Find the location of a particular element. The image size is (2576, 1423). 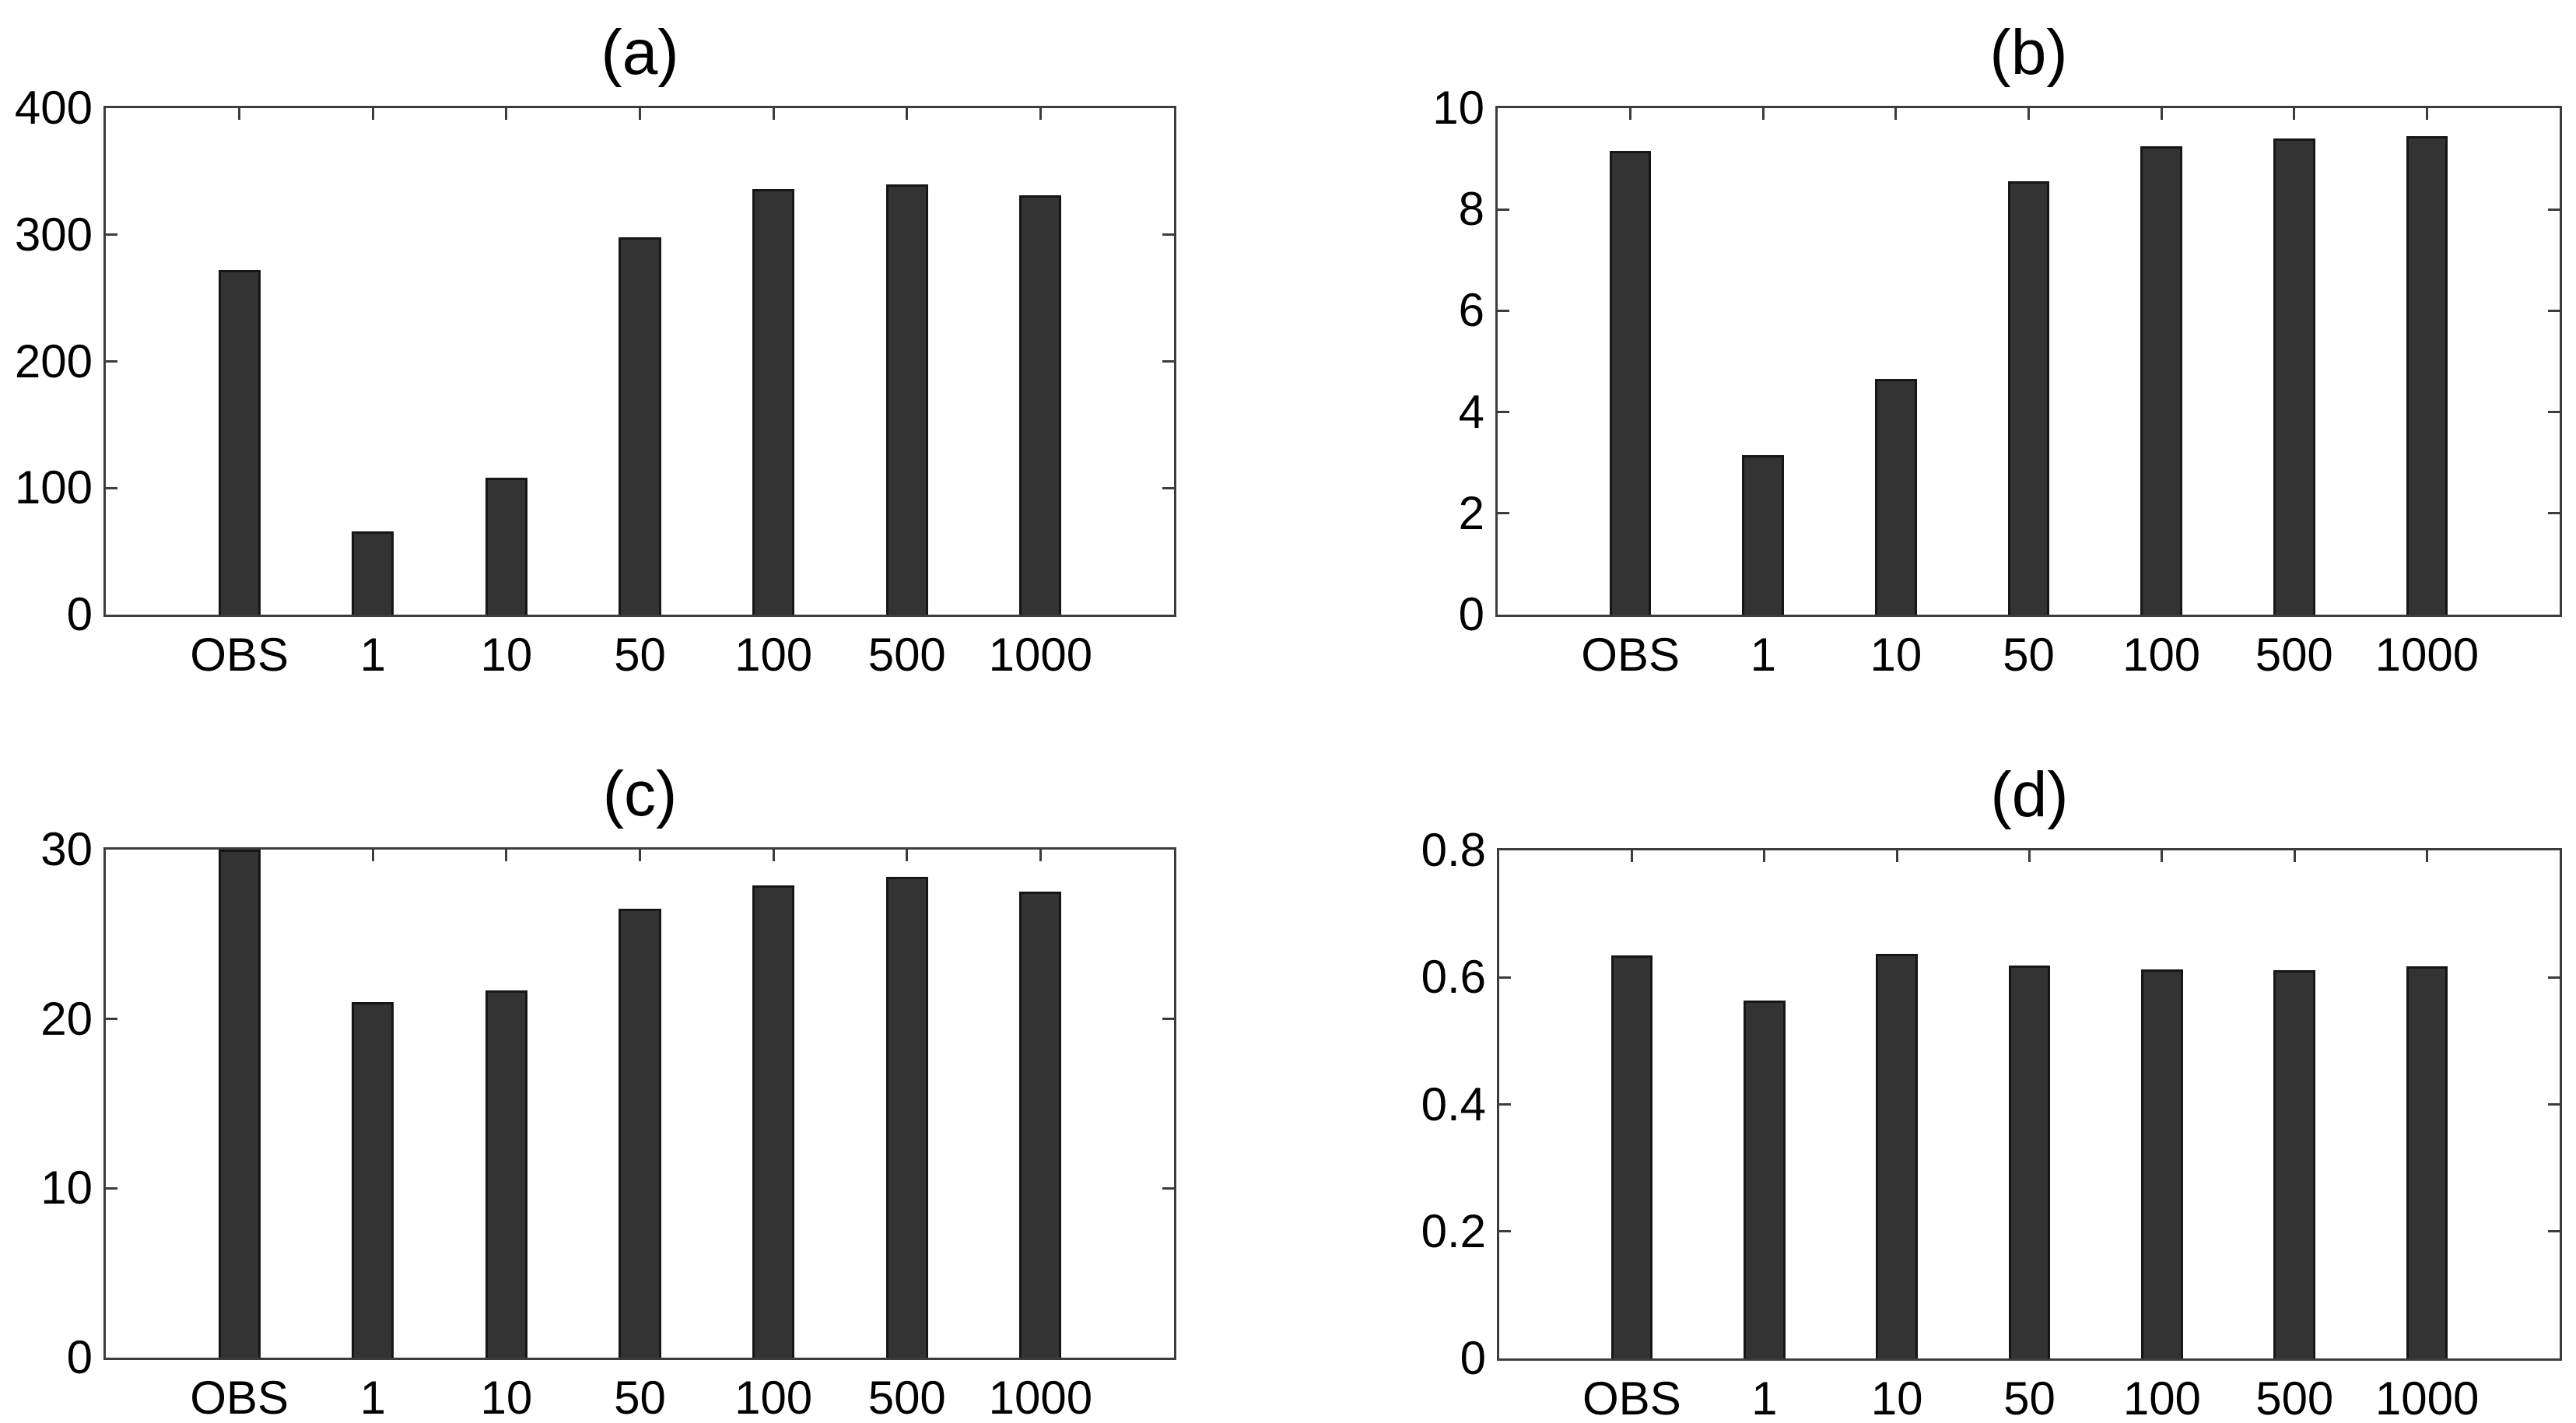

y-tick-label: 0.2 is located at coordinates (1453, 1230).